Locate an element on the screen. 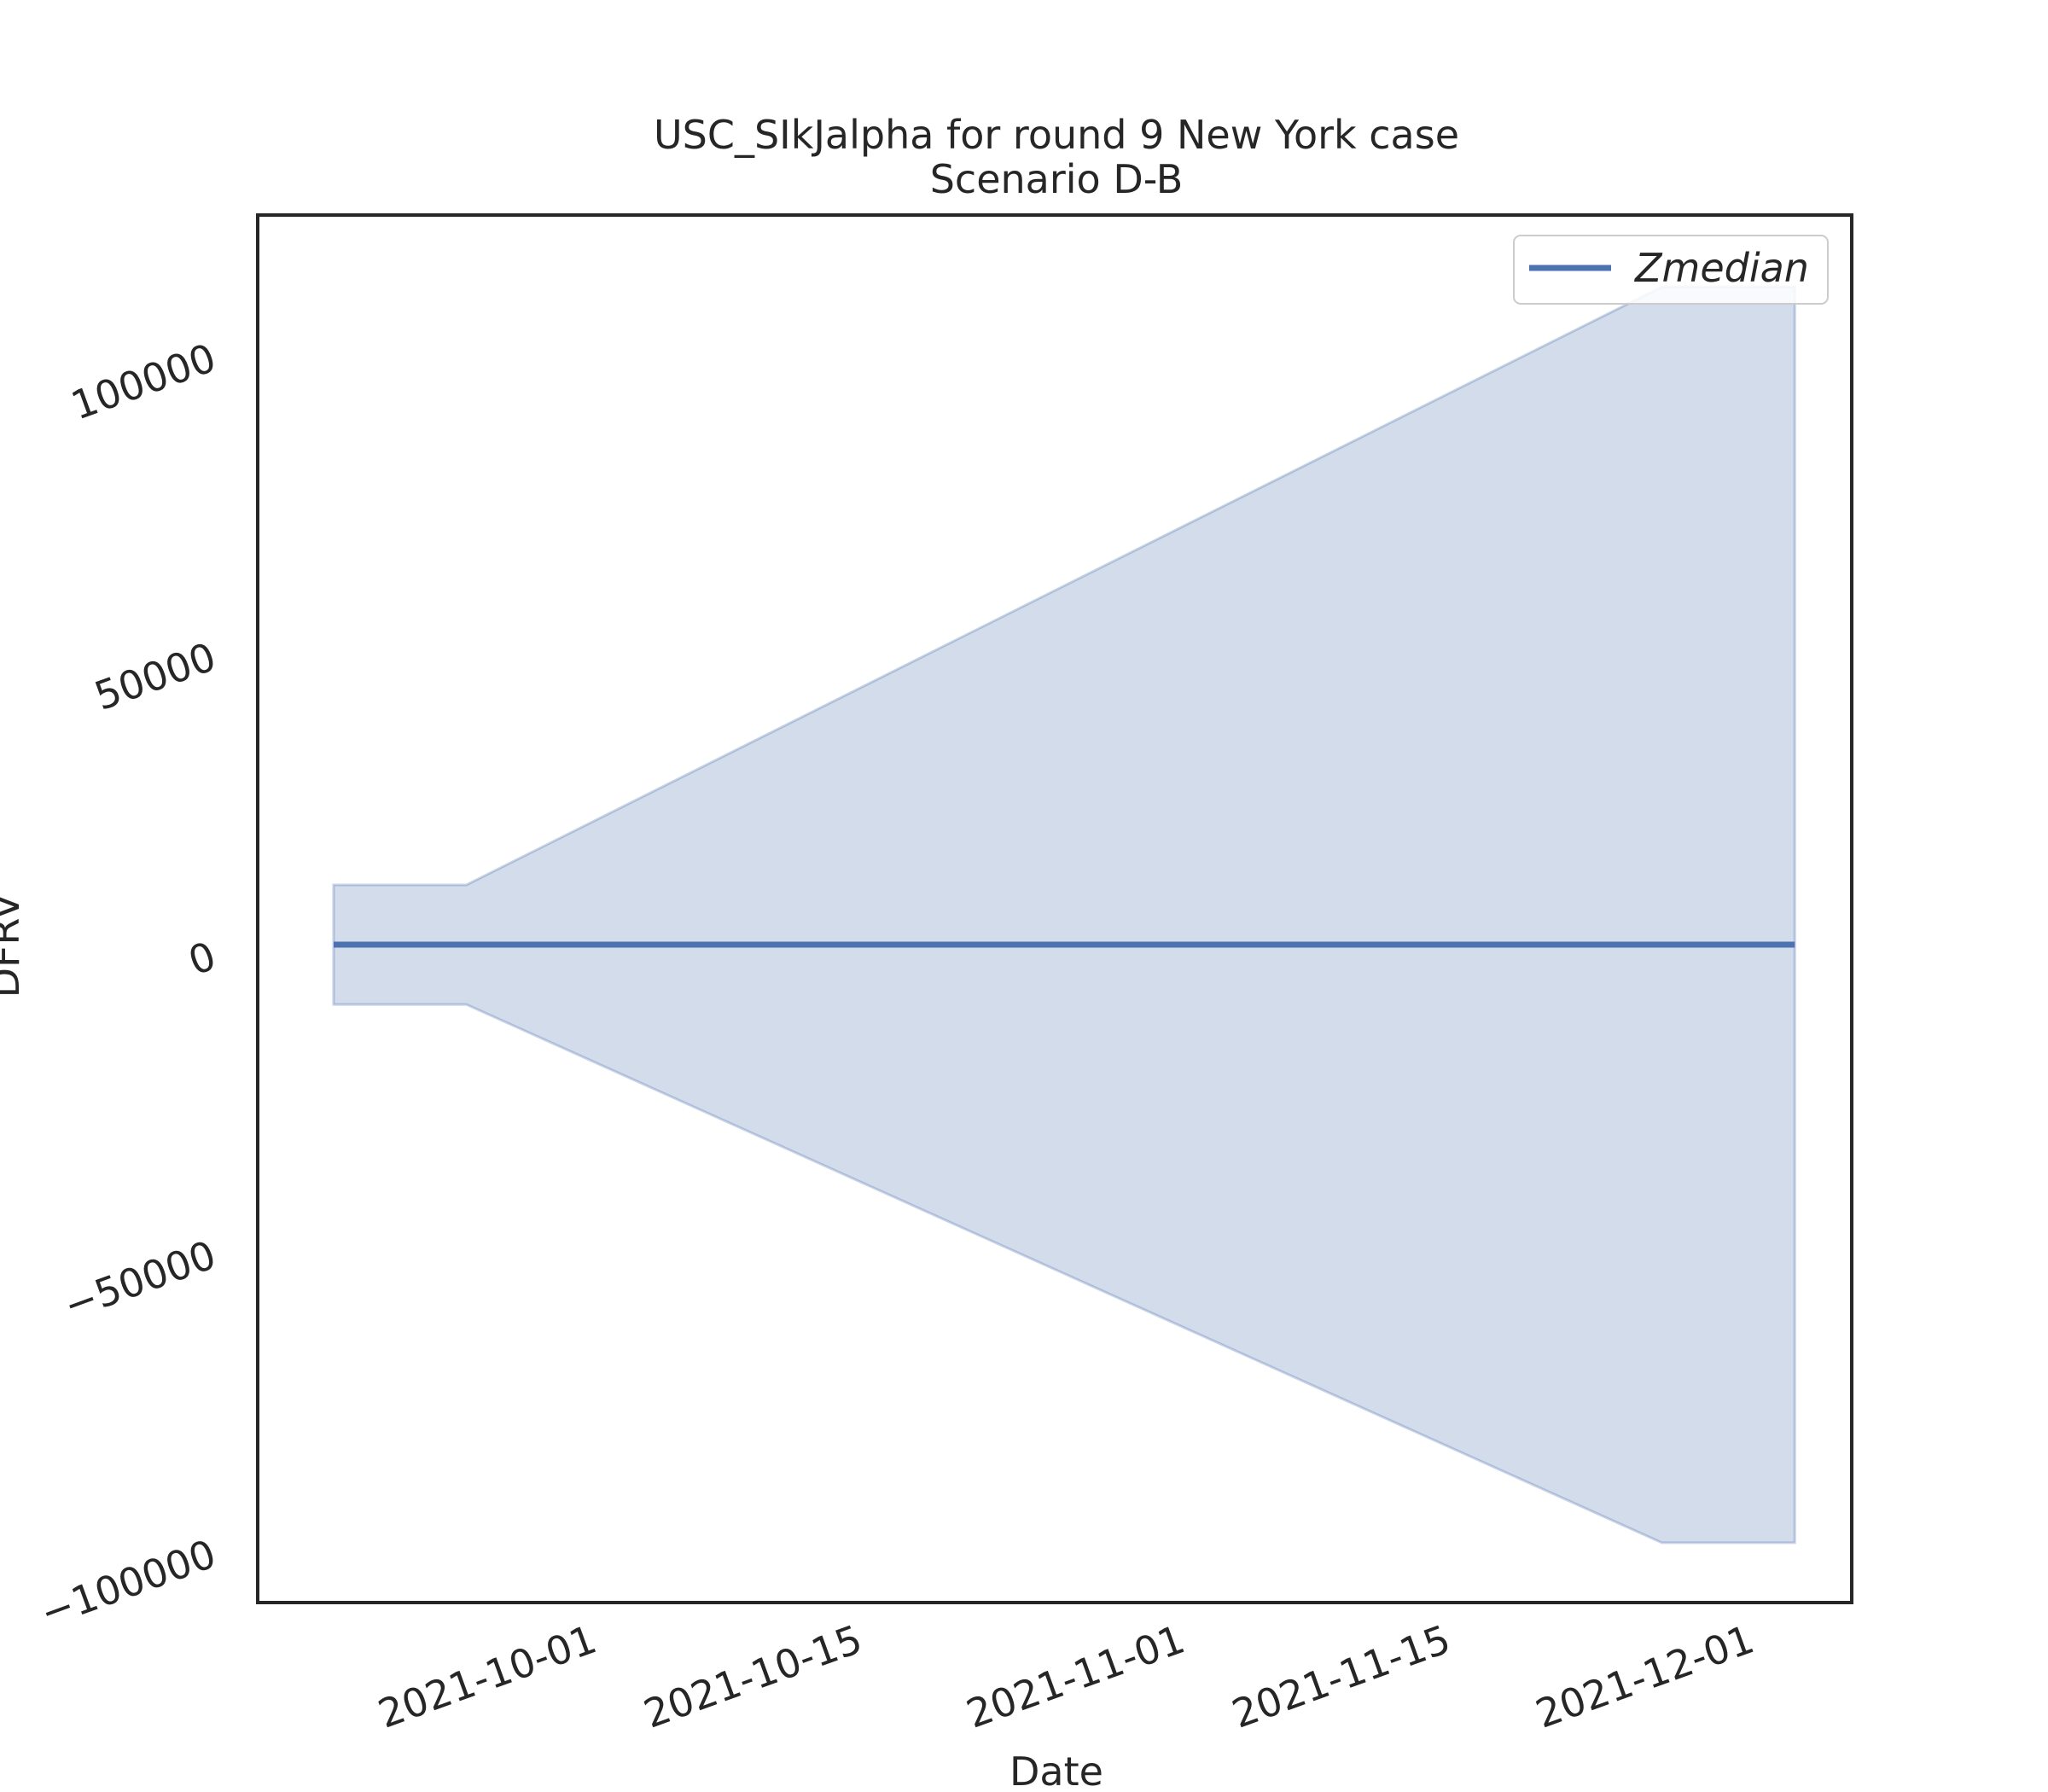 The image size is (2048, 1792). y-tick-label: 100000 is located at coordinates (143, 382).